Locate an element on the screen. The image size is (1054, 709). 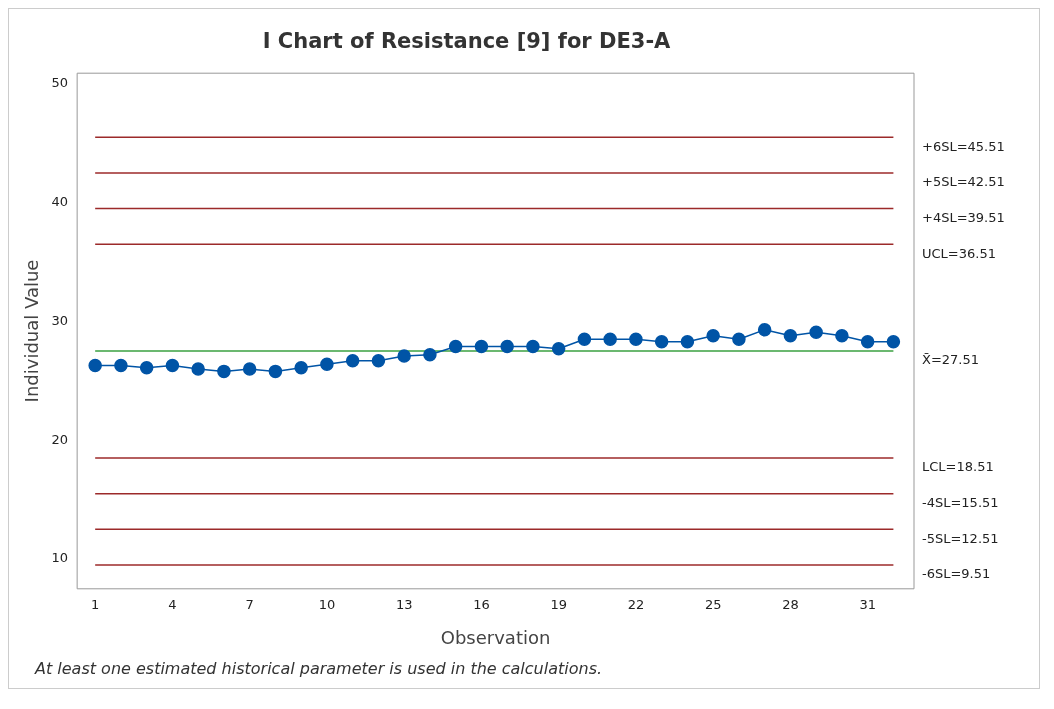
x-tick-label: 19 is located at coordinates (558, 604).